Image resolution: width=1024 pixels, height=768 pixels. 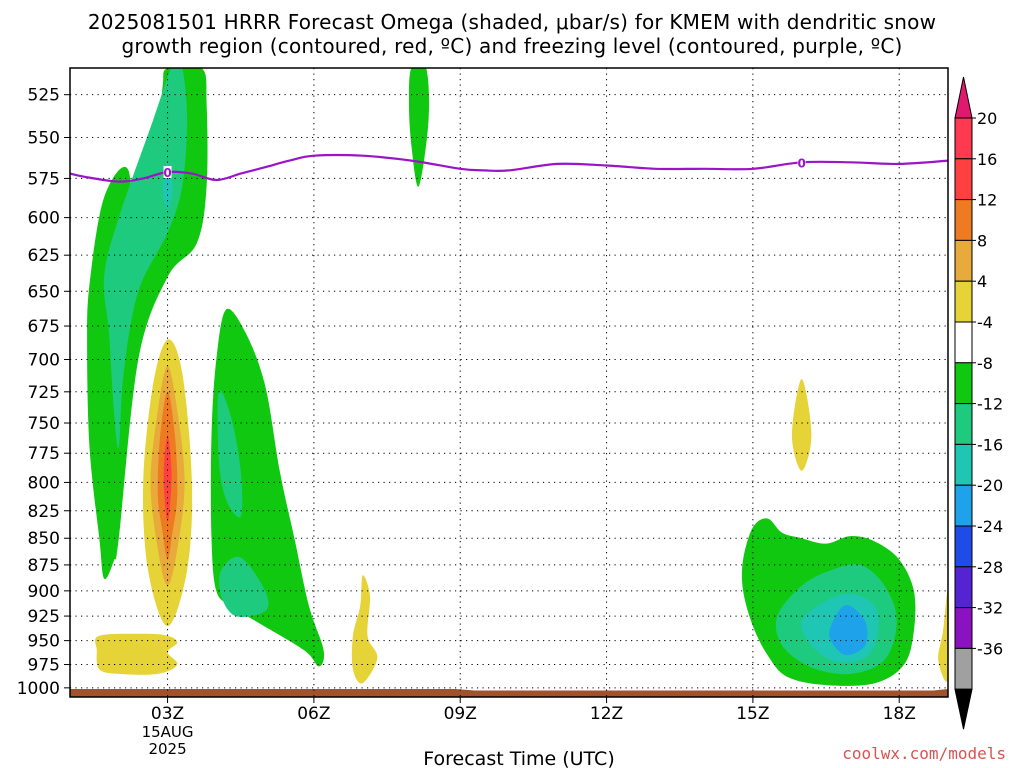 I want to click on y-tick-label-875: 875, so click(x=44, y=566).